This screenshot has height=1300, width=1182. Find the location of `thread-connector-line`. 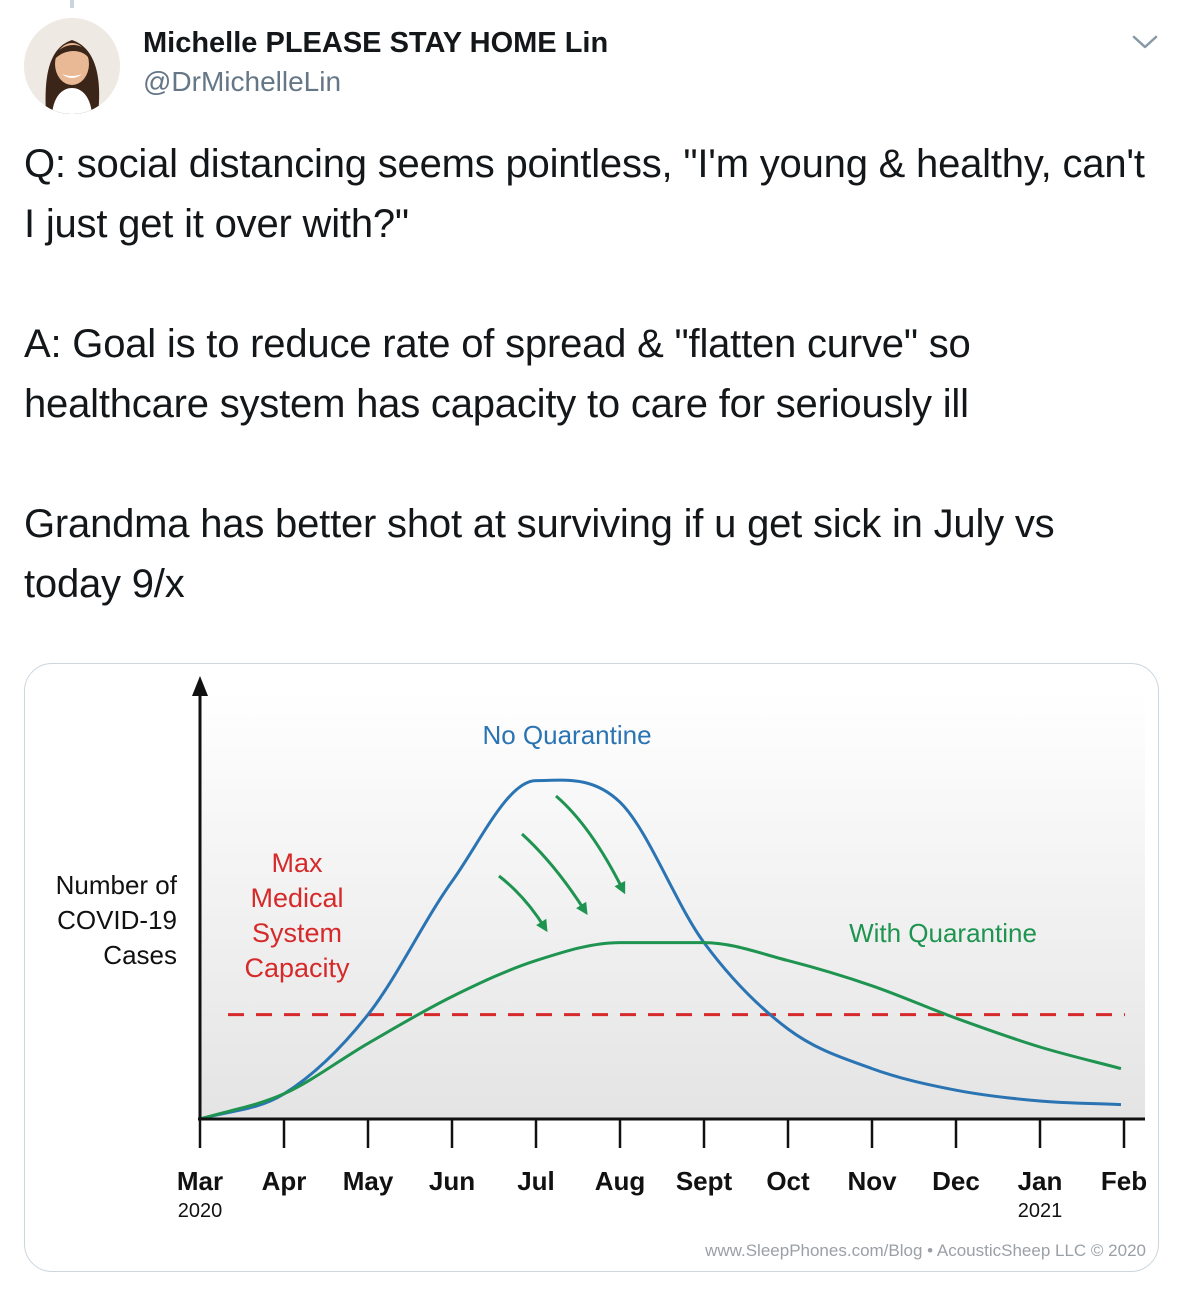

thread-connector-line is located at coordinates (72, 4).